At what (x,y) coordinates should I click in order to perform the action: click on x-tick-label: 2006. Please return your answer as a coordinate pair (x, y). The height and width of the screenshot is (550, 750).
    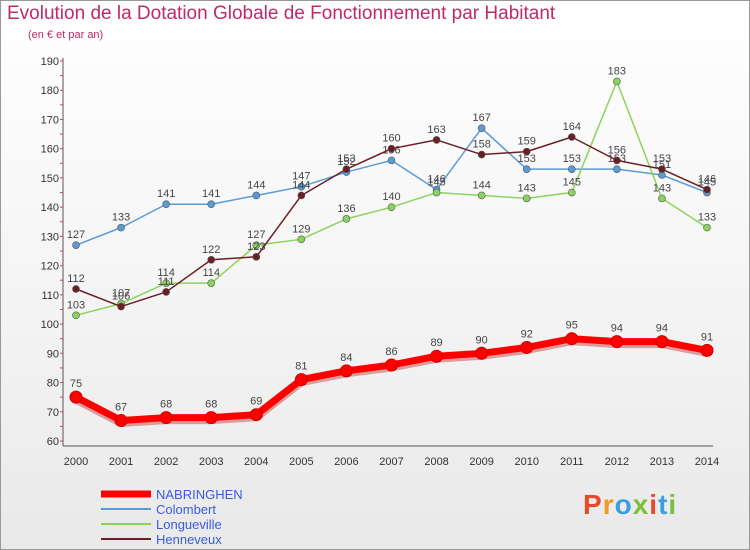
    Looking at the image, I should click on (346, 462).